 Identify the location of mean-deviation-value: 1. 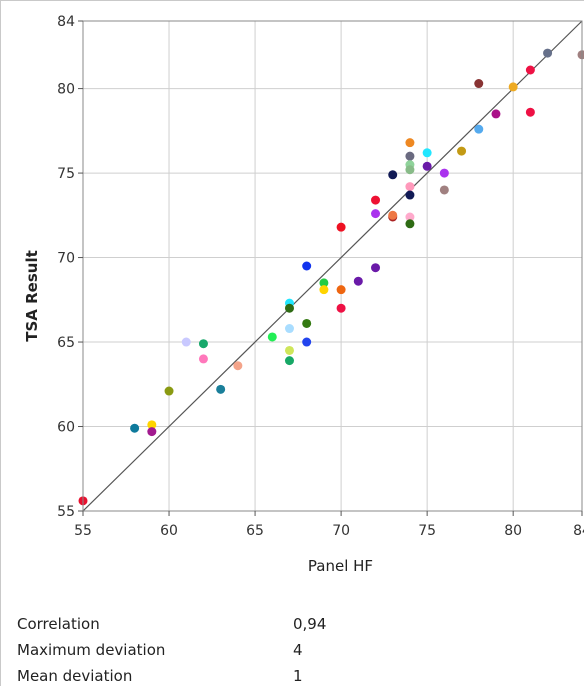
(435, 676).